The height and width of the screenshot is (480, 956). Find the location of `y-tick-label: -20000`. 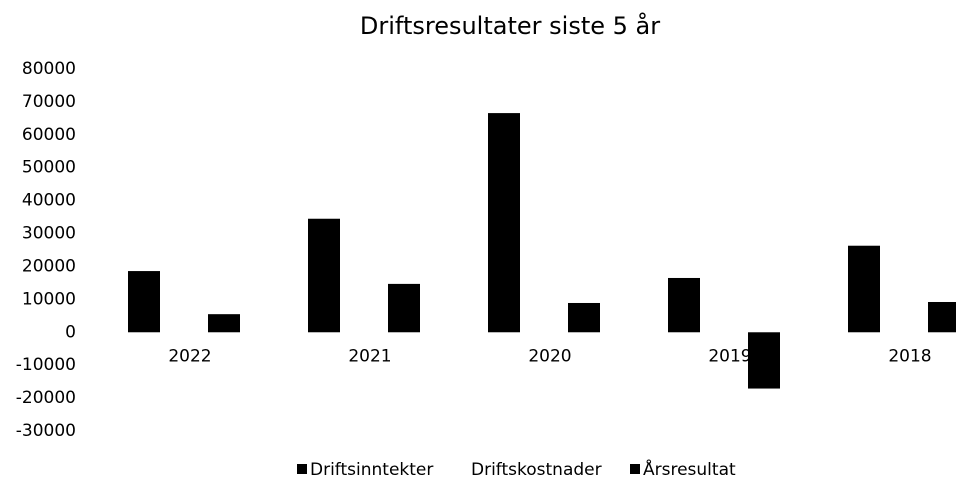

y-tick-label: -20000 is located at coordinates (46, 398).